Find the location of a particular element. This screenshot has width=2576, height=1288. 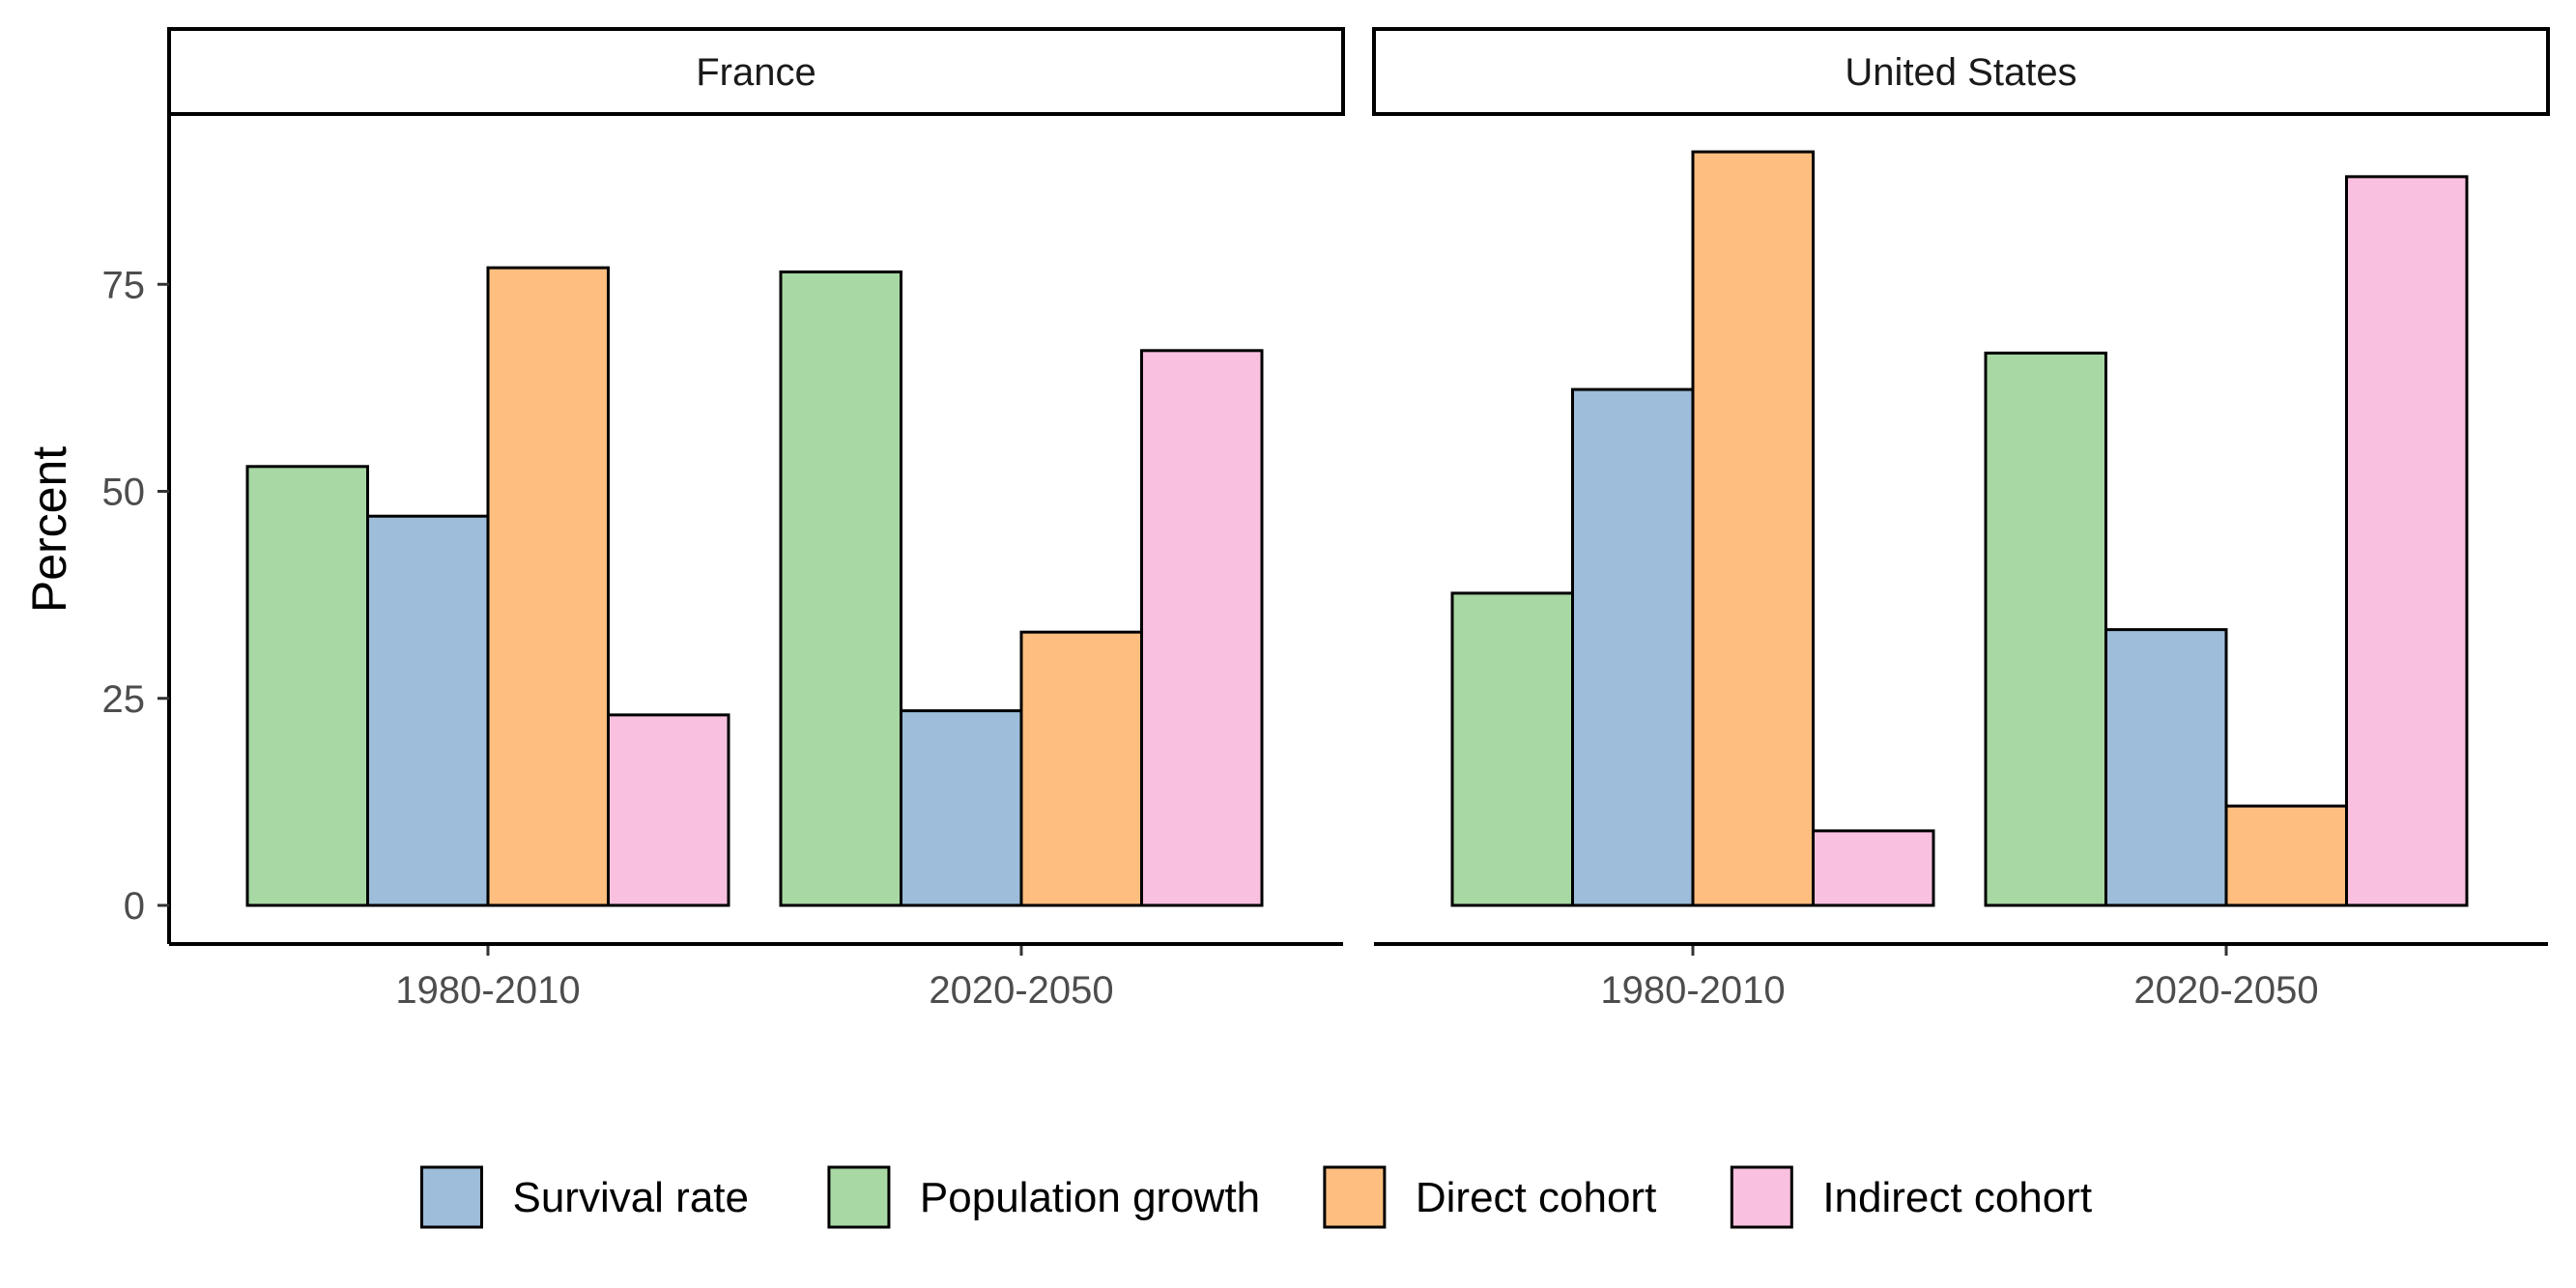

y-tick-label: 50 is located at coordinates (124, 493).